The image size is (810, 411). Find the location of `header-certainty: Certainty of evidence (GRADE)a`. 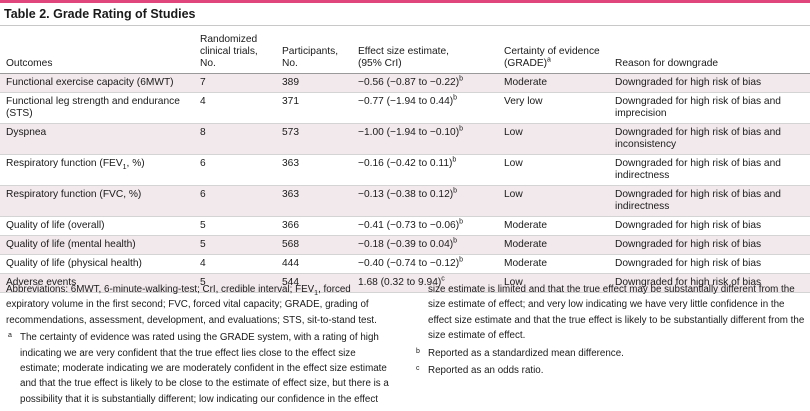

header-certainty: Certainty of evidence (GRADE)a is located at coordinates (555, 50).